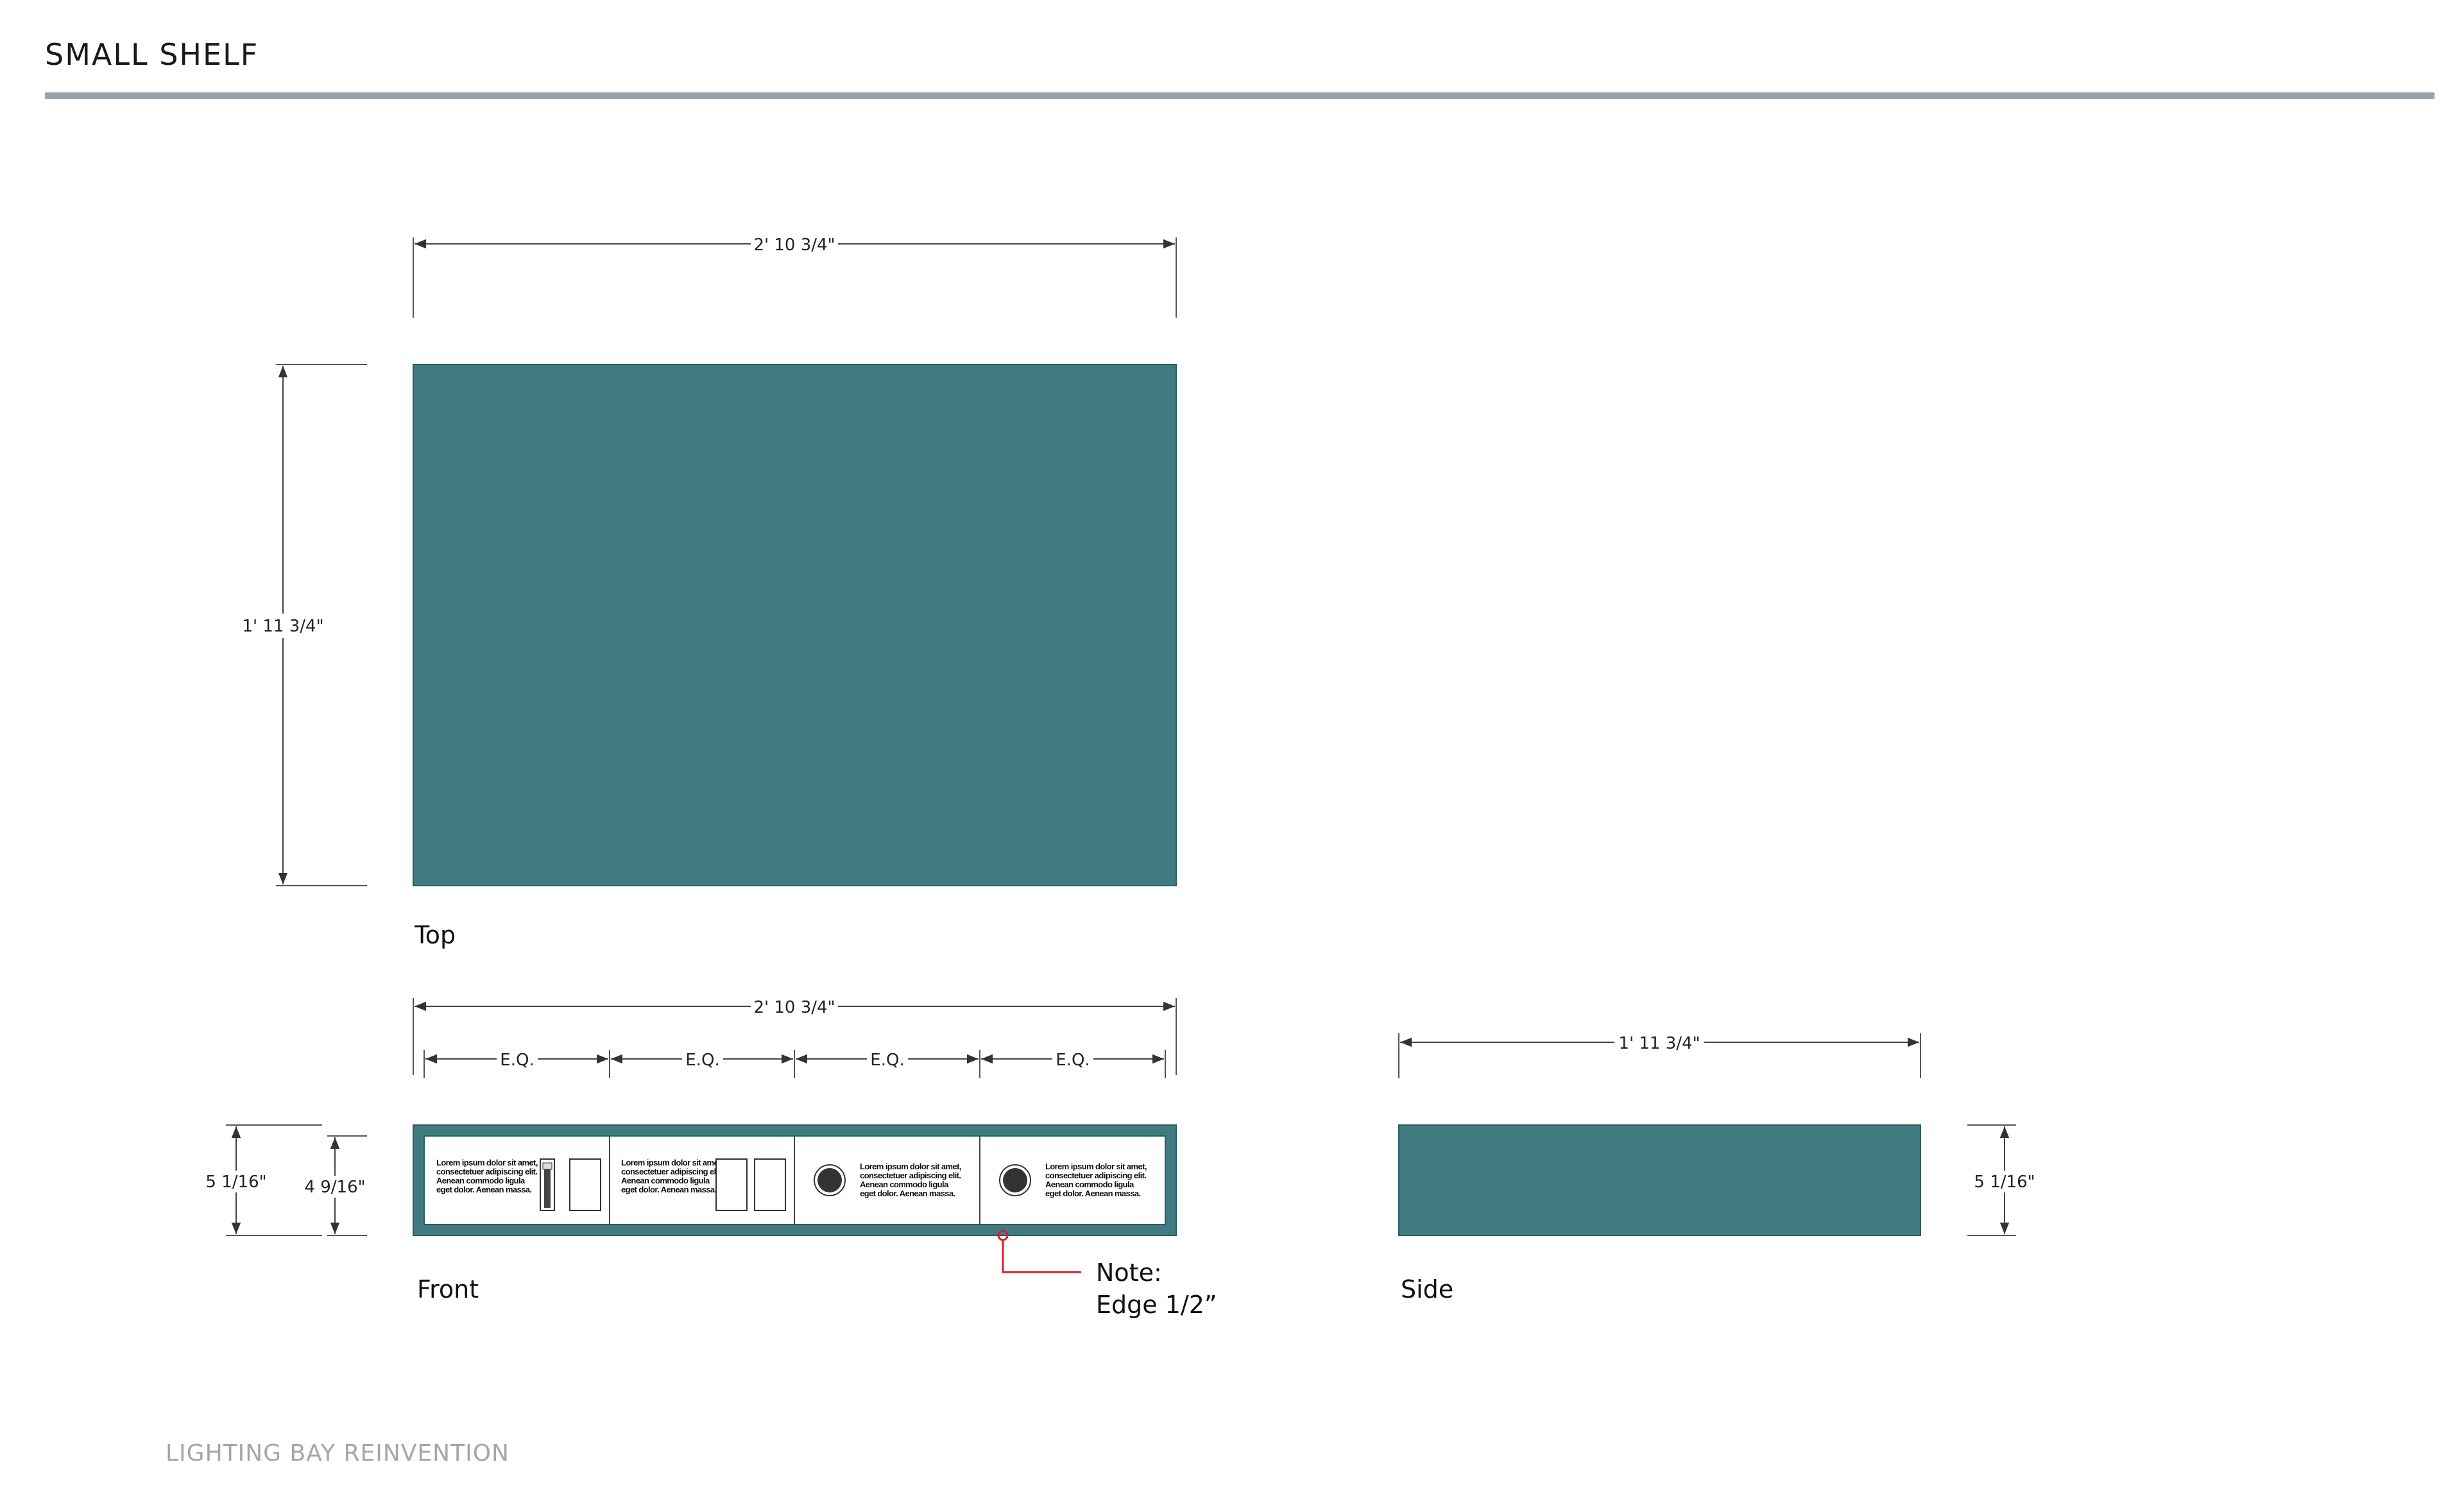 This screenshot has height=1496, width=2464. I want to click on side-view: 1' 11 3/4" 5 1/16" Side, so click(1718, 1167).